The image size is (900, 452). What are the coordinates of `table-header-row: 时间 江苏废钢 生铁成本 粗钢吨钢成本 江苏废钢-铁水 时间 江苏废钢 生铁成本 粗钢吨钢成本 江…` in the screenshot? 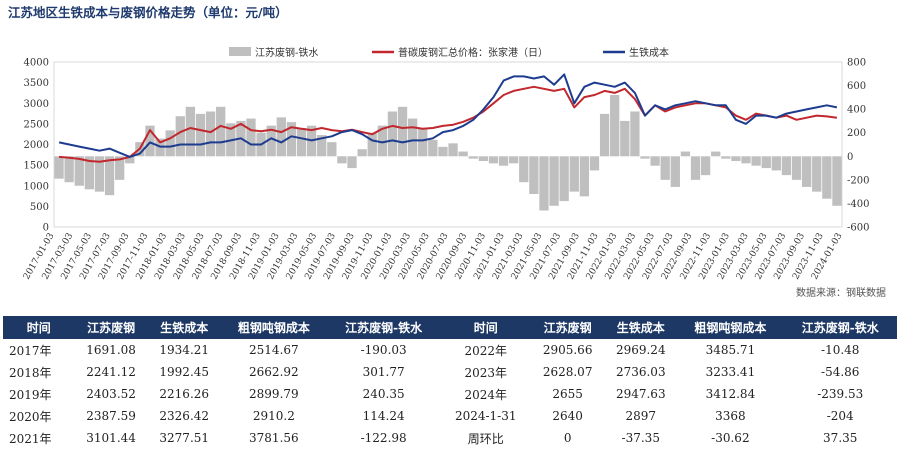 It's located at (450, 327).